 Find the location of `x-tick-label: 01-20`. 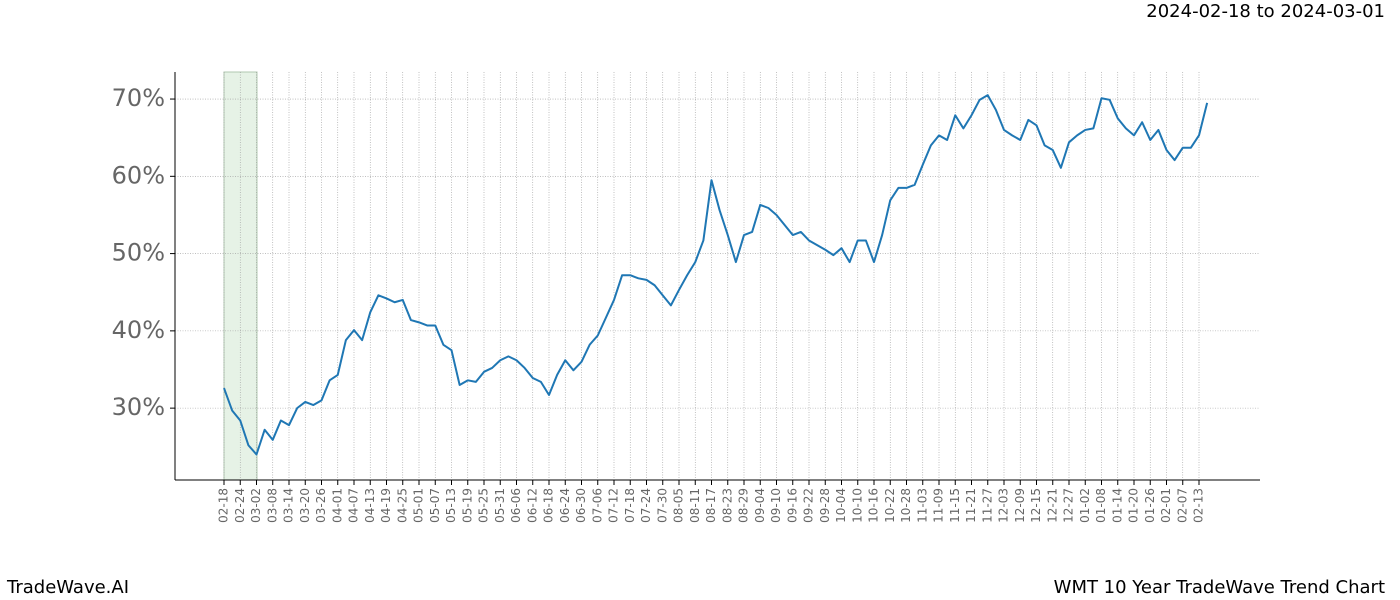

x-tick-label: 01-20 is located at coordinates (1134, 505).